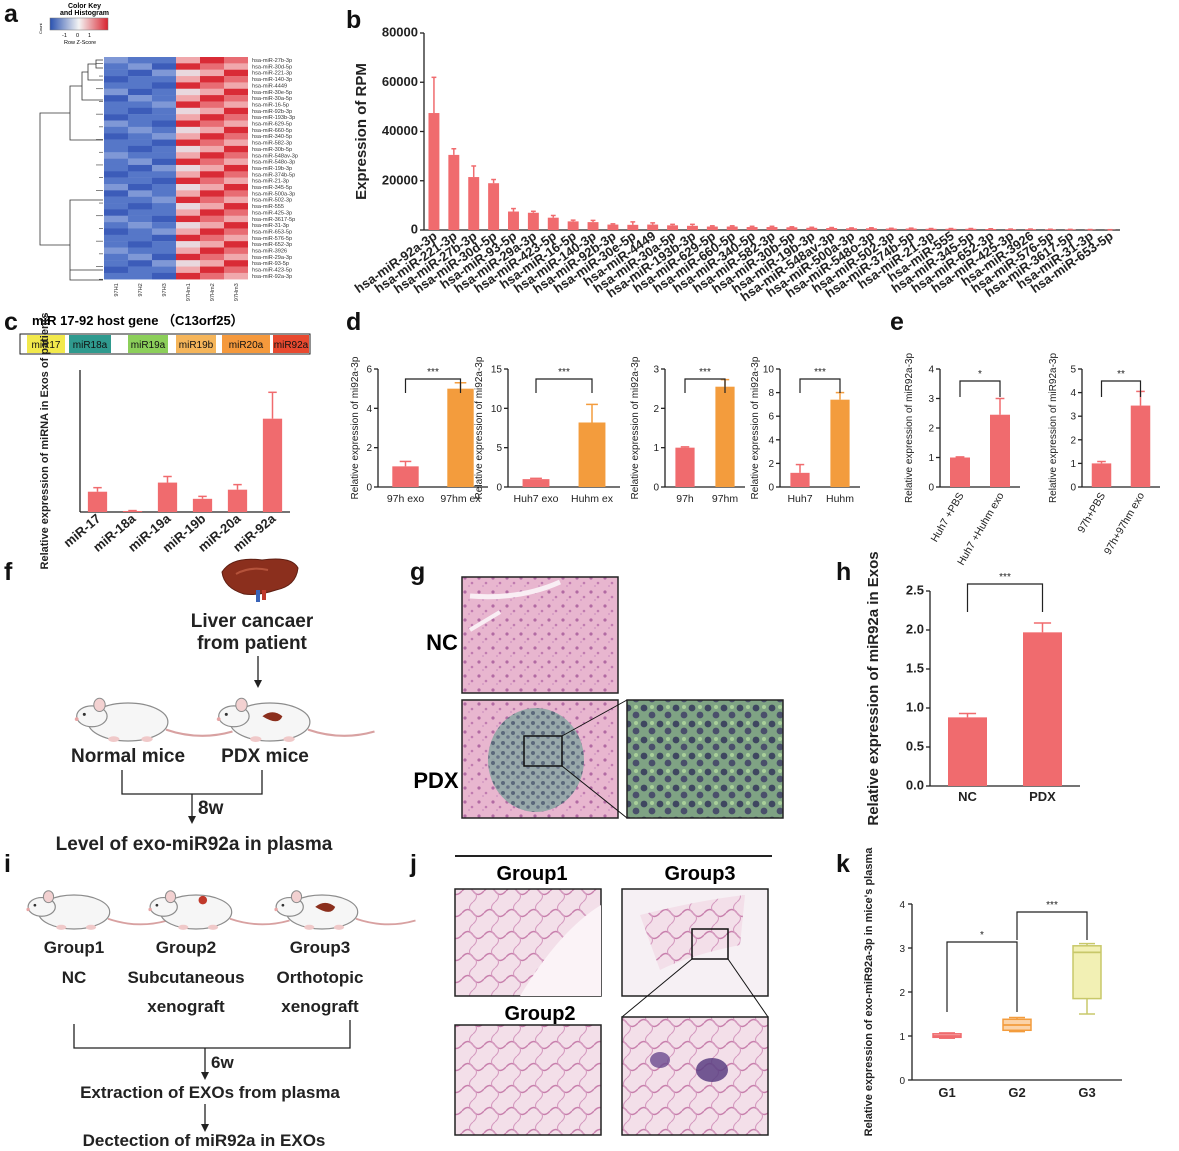  I want to click on row-label: hsa-miR-500a-3p, so click(273, 194).